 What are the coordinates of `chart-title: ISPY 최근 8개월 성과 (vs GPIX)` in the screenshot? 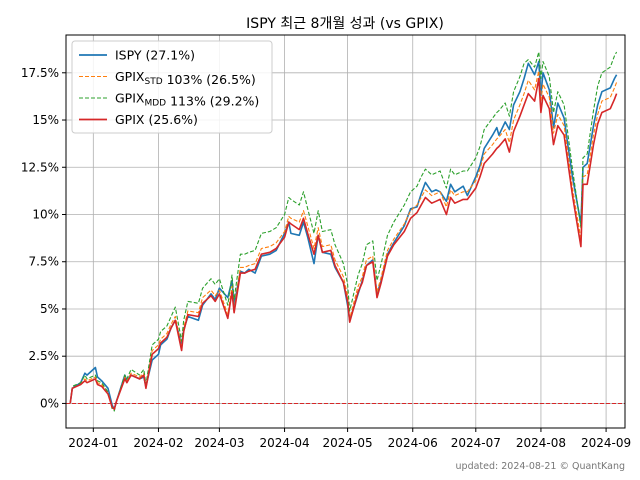 It's located at (345, 24).